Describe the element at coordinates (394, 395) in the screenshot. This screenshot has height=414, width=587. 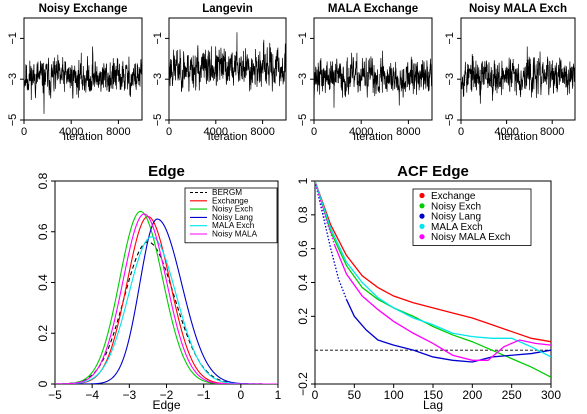
I see `x-tick-label: 100` at that location.